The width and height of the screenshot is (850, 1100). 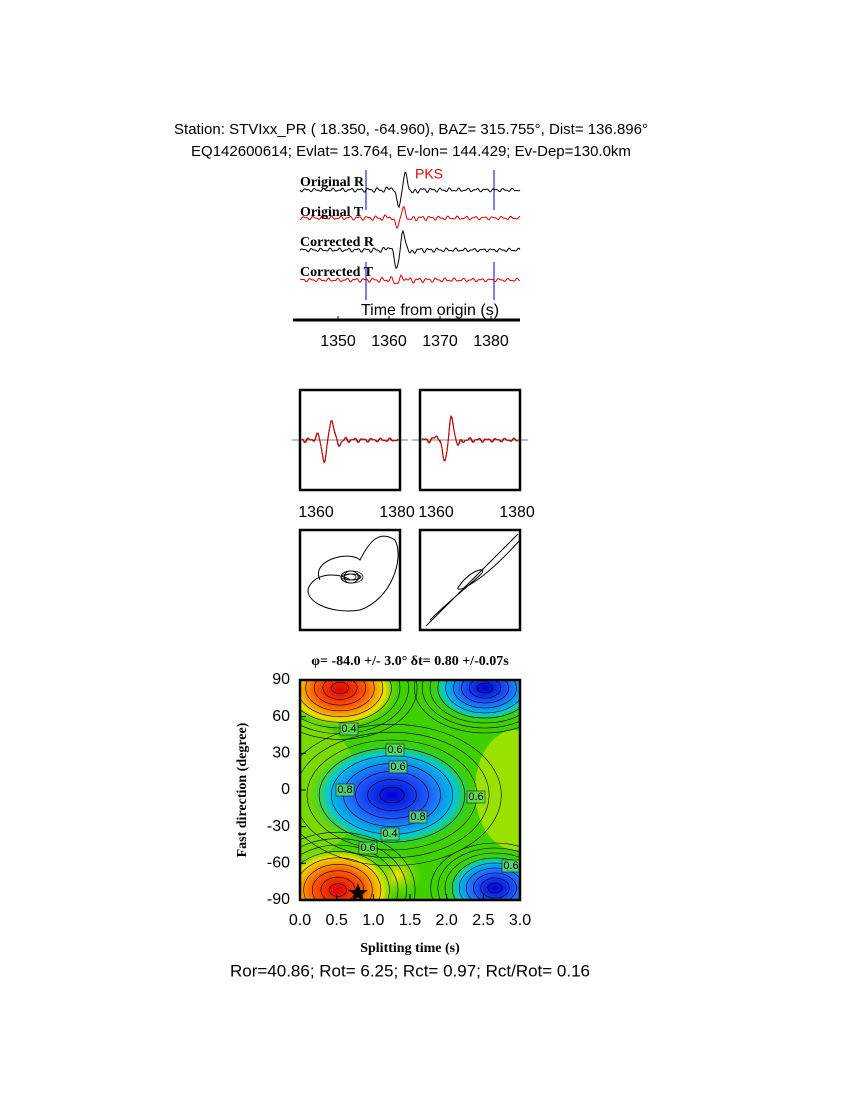 What do you see at coordinates (332, 182) in the screenshot?
I see `trace-label: Original R` at bounding box center [332, 182].